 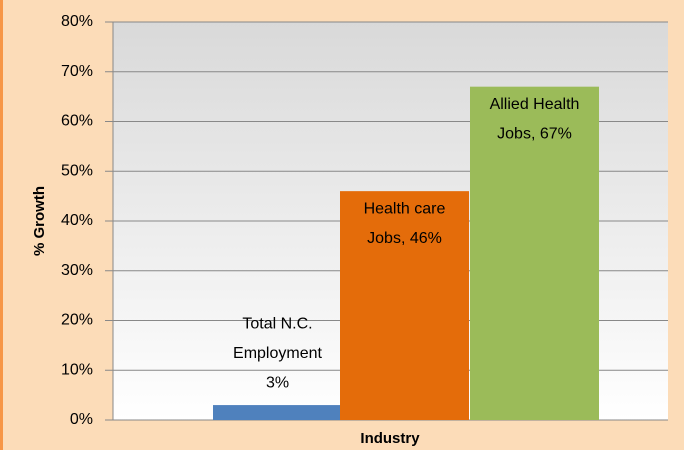 What do you see at coordinates (390, 438) in the screenshot?
I see `x-axis-label: Industry` at bounding box center [390, 438].